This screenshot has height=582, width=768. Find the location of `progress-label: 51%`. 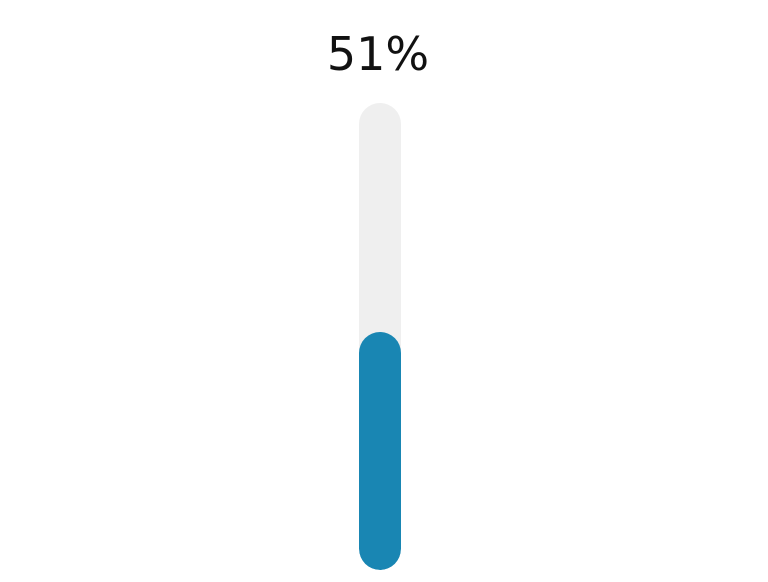

progress-label: 51% is located at coordinates (378, 54).